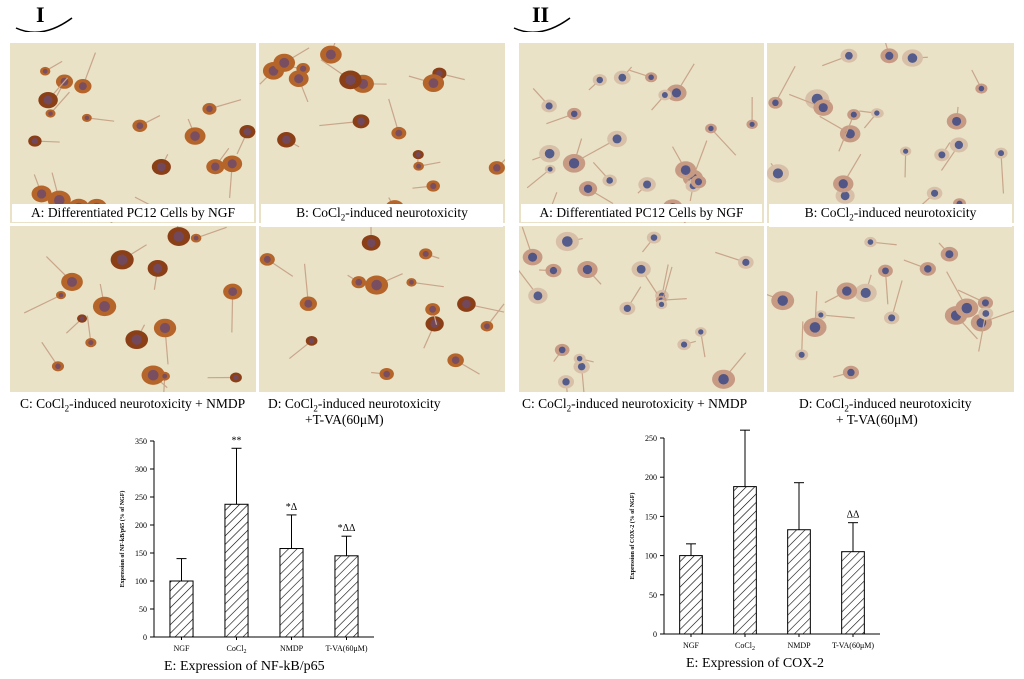 The image size is (1024, 679). What do you see at coordinates (890, 215) in the screenshot?
I see `caption-ii-b: B: CoCl2-induced neurotoxicity` at bounding box center [890, 215].